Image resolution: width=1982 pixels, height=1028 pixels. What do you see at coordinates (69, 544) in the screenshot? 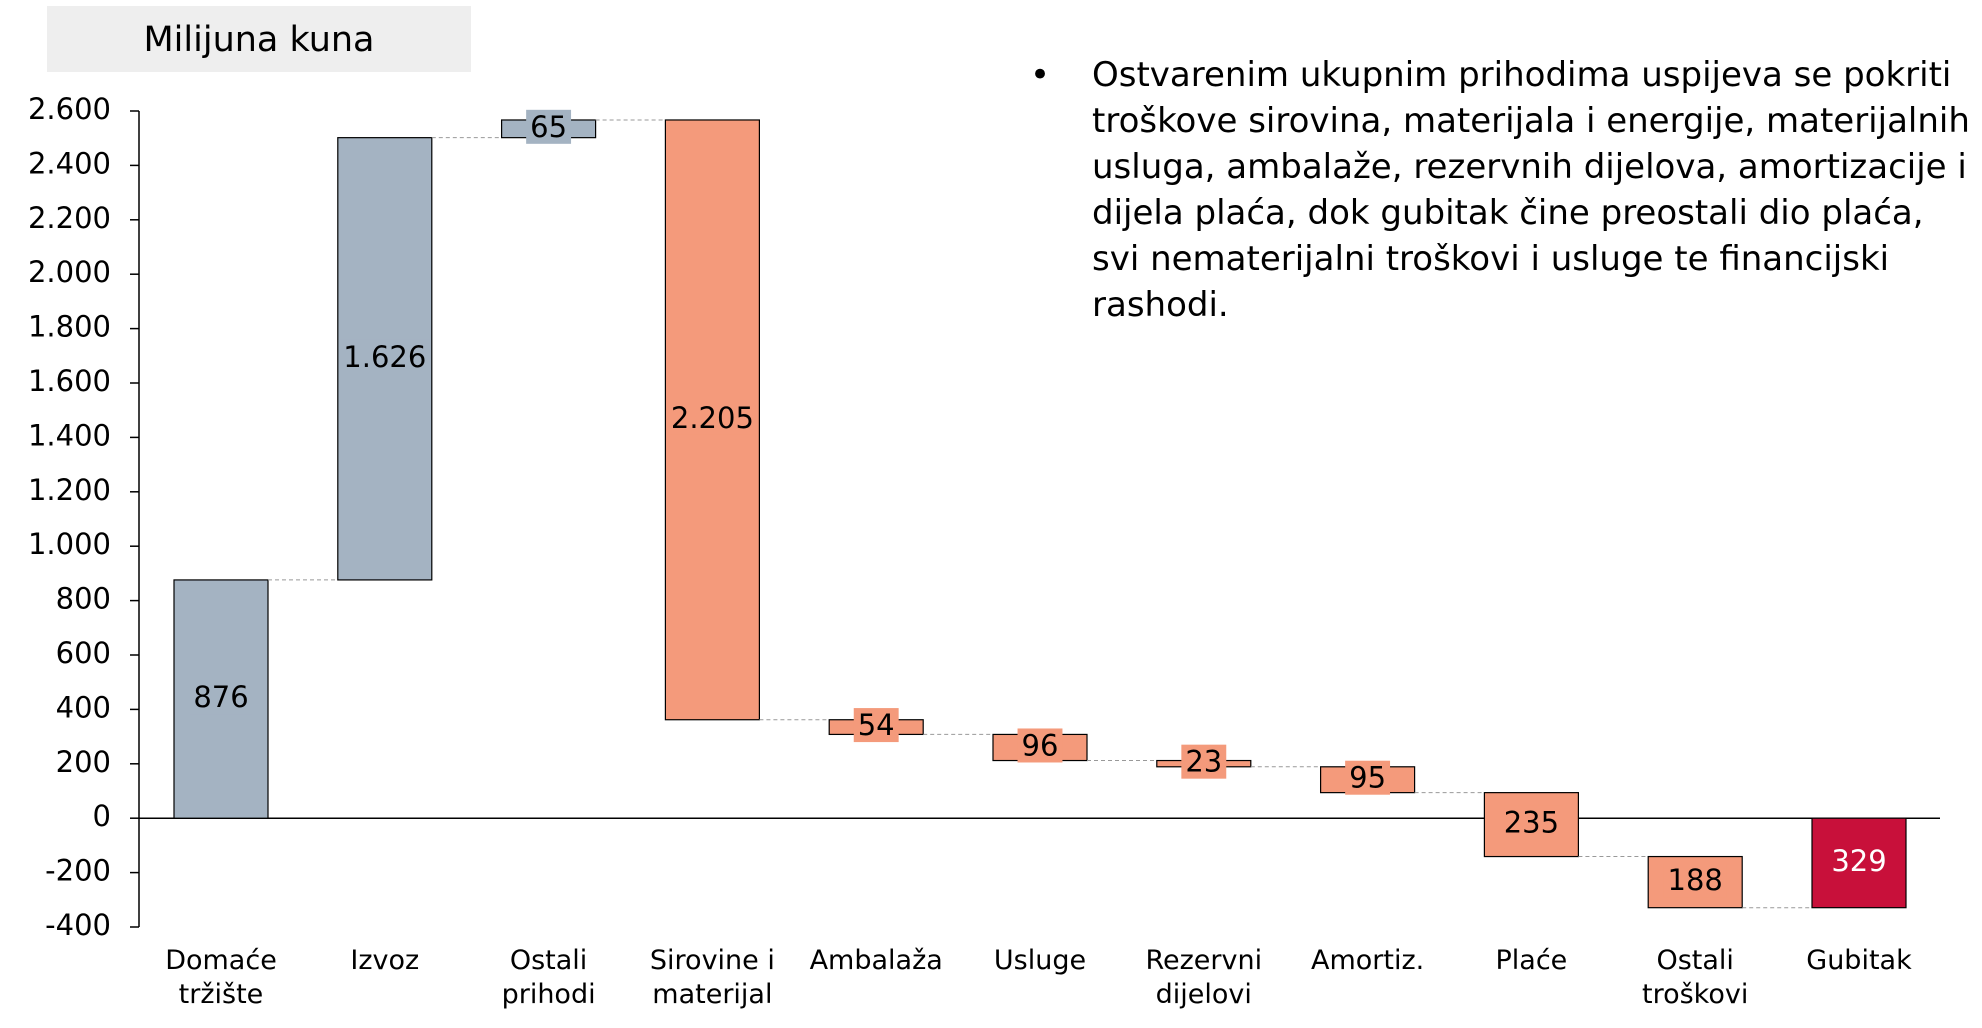
I see `y-tick-label: 1.000` at bounding box center [69, 544].